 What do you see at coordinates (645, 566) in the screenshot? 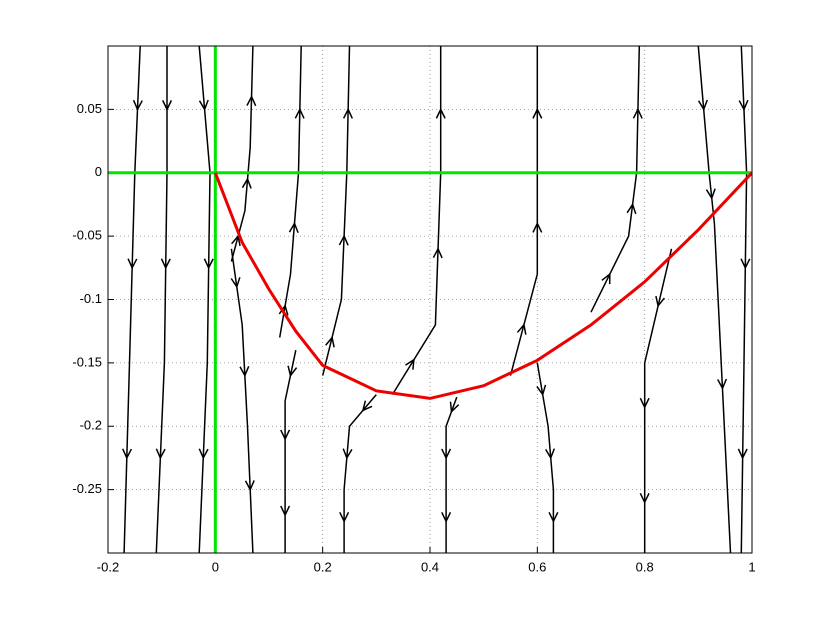
I see `x-tick-label: 0.8` at bounding box center [645, 566].